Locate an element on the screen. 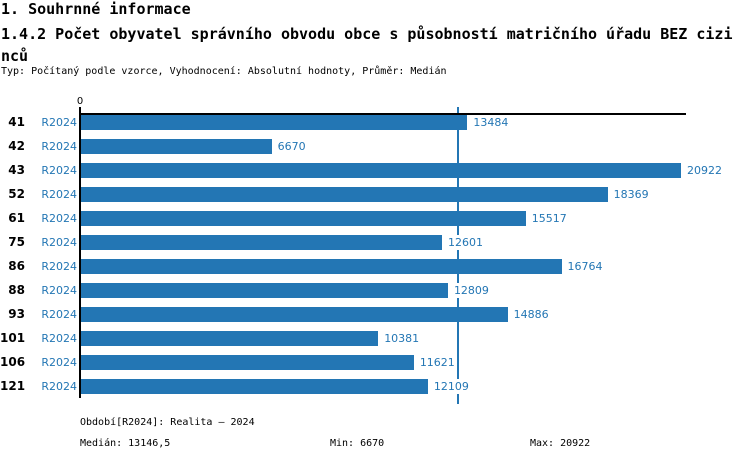 The height and width of the screenshot is (462, 750). value-label: 12601 is located at coordinates (465, 242).